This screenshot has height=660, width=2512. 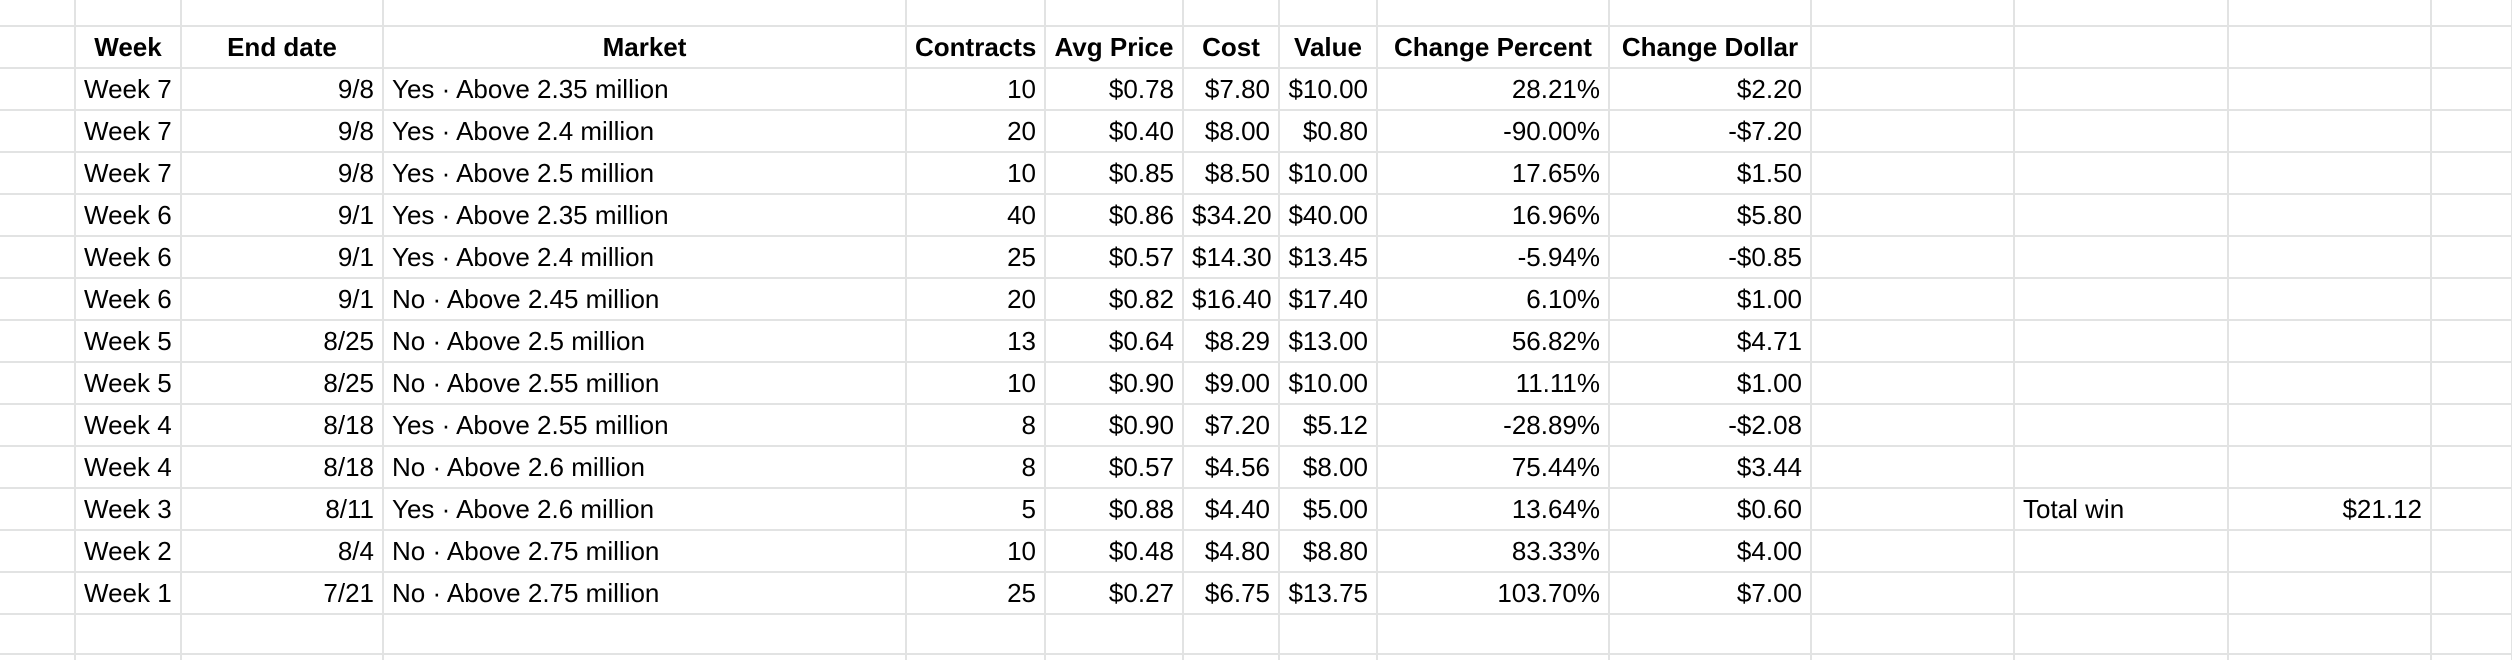 I want to click on cell-change-percent: 75.44%, so click(x=1493, y=467).